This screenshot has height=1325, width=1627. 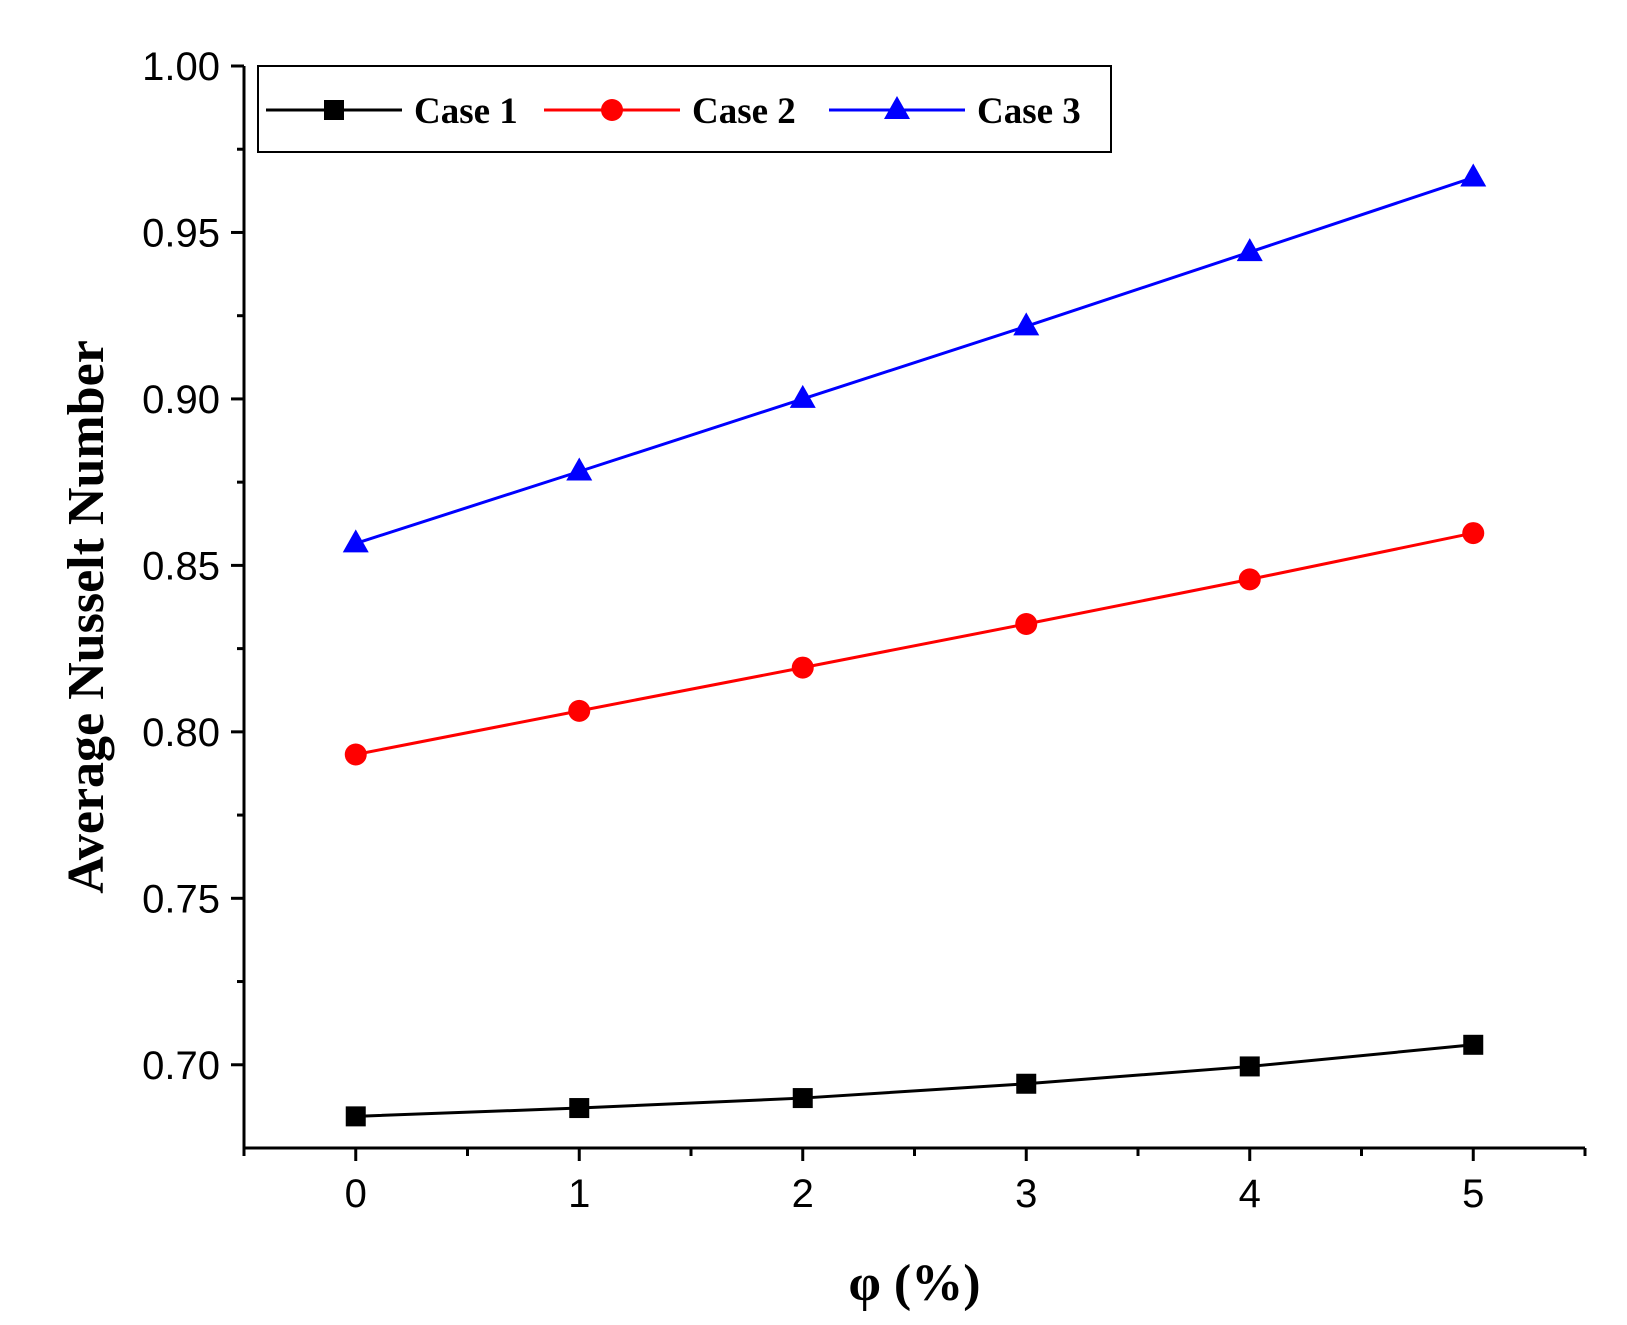 What do you see at coordinates (181, 233) in the screenshot?
I see `y-tick-label: 0.95` at bounding box center [181, 233].